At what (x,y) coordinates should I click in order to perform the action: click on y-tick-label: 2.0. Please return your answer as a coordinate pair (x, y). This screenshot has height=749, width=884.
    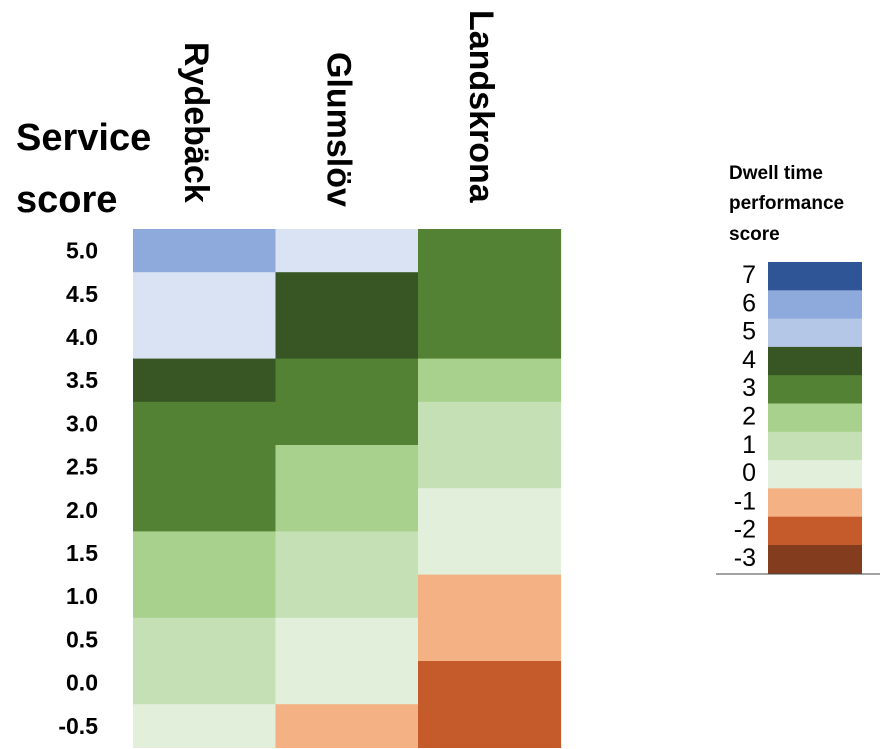
    Looking at the image, I should click on (82, 510).